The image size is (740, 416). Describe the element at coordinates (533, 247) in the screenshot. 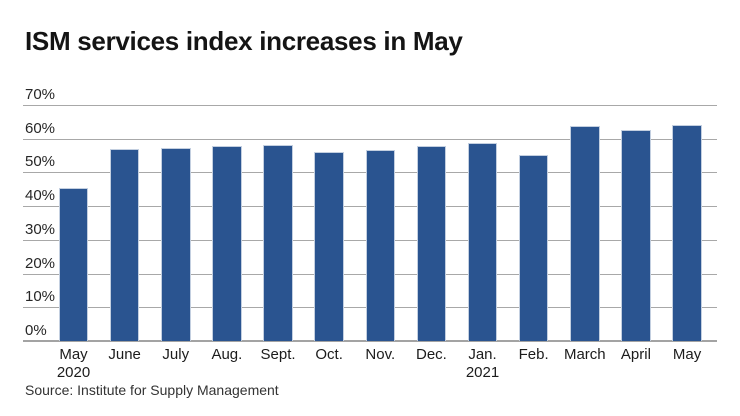

I see `bar-9-feb` at that location.